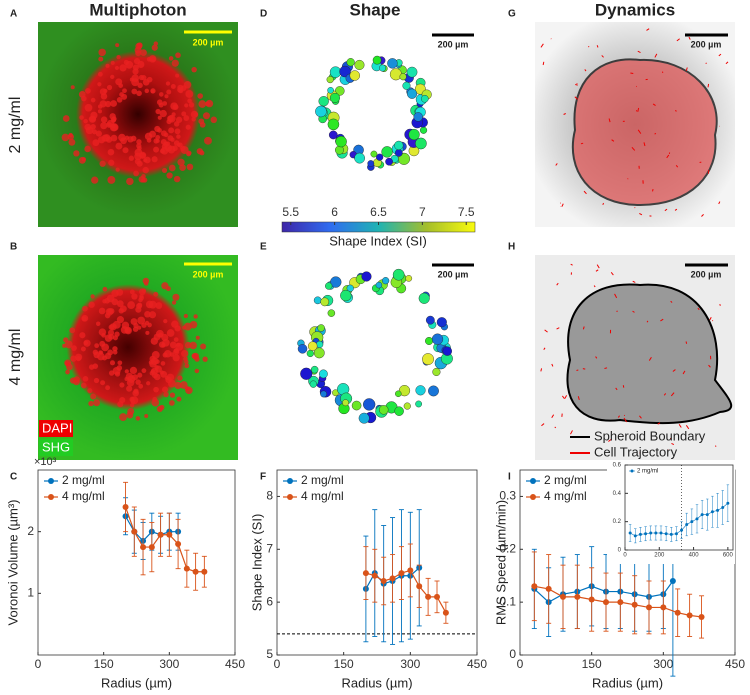 The image size is (750, 695). What do you see at coordinates (635, 9) in the screenshot?
I see `column-title: Dynamics` at bounding box center [635, 9].